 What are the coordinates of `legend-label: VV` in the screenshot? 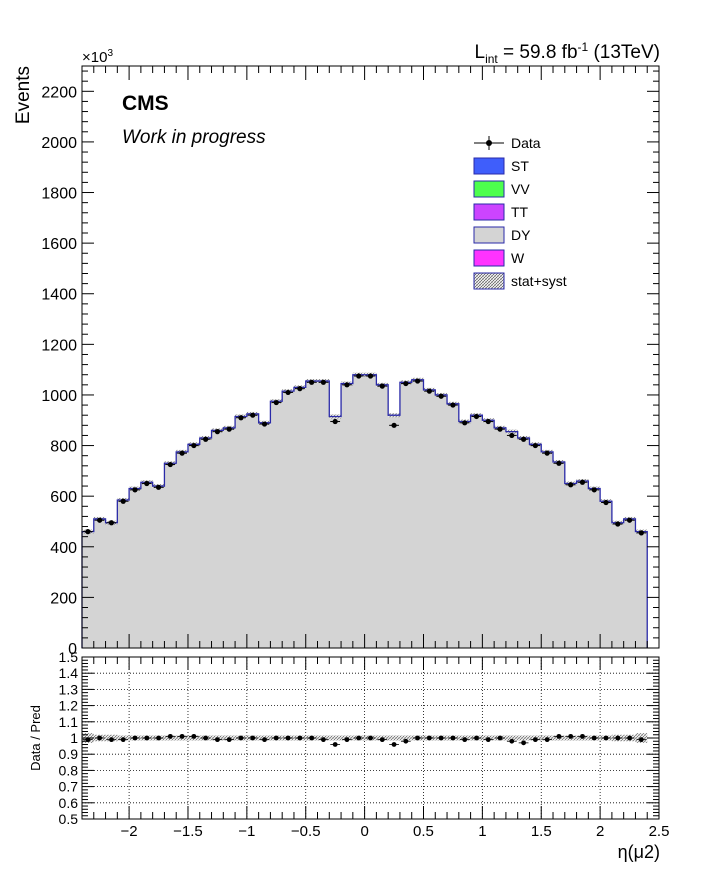 It's located at (520, 189).